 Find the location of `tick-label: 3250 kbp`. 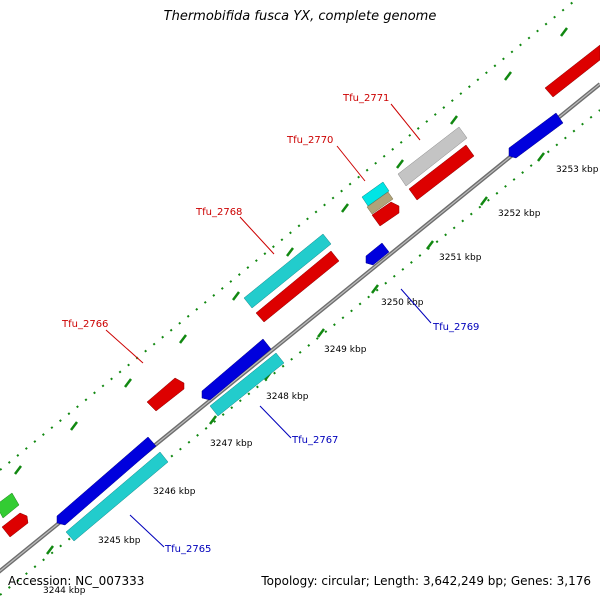

tick-label: 3250 kbp is located at coordinates (402, 303).